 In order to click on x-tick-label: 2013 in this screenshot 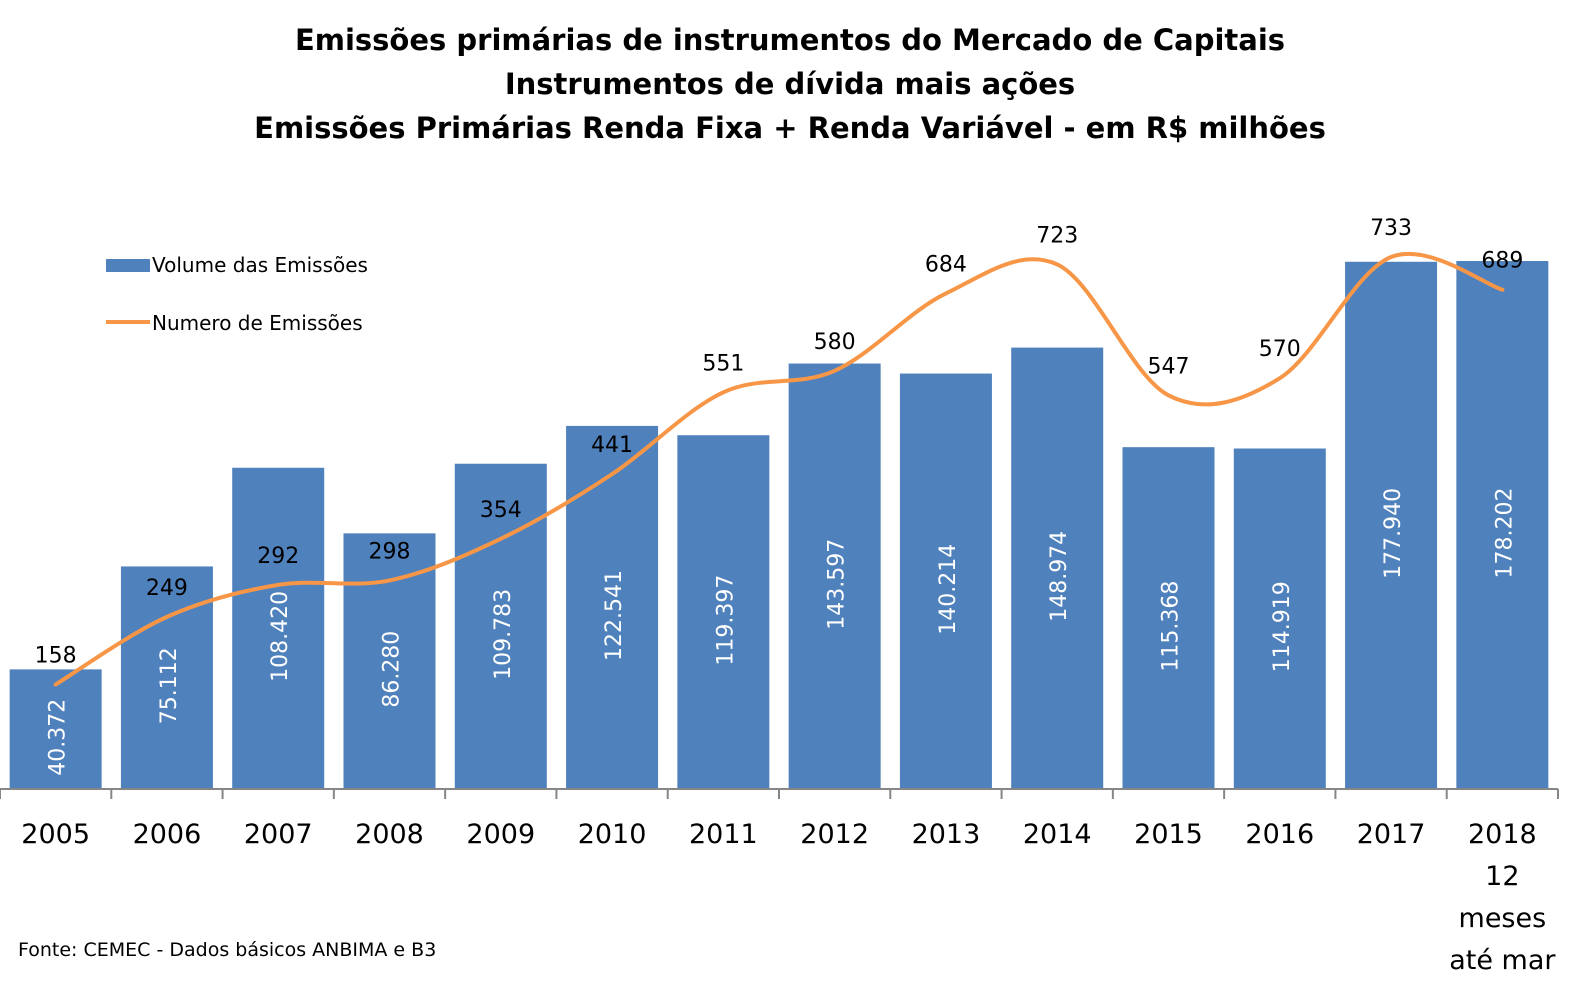, I will do `click(946, 834)`.